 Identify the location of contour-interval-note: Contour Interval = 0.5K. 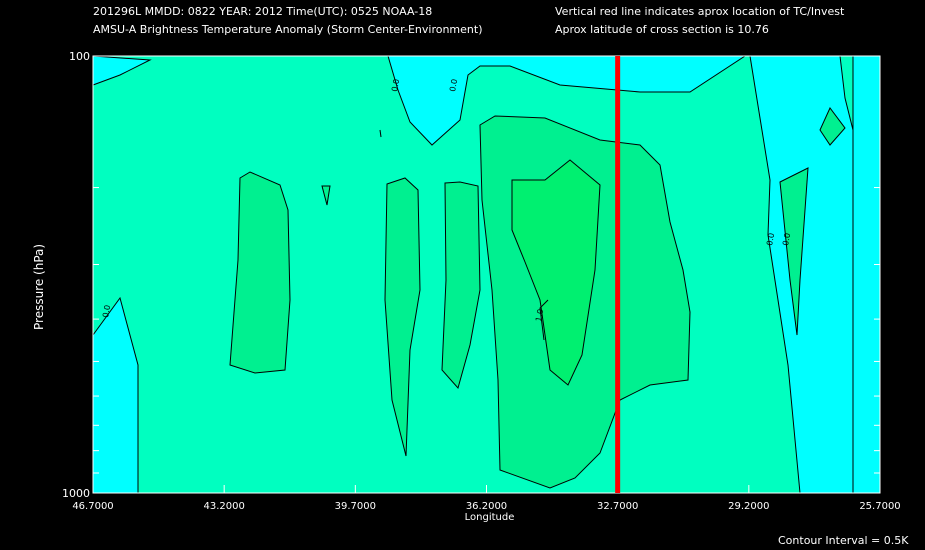
(843, 540).